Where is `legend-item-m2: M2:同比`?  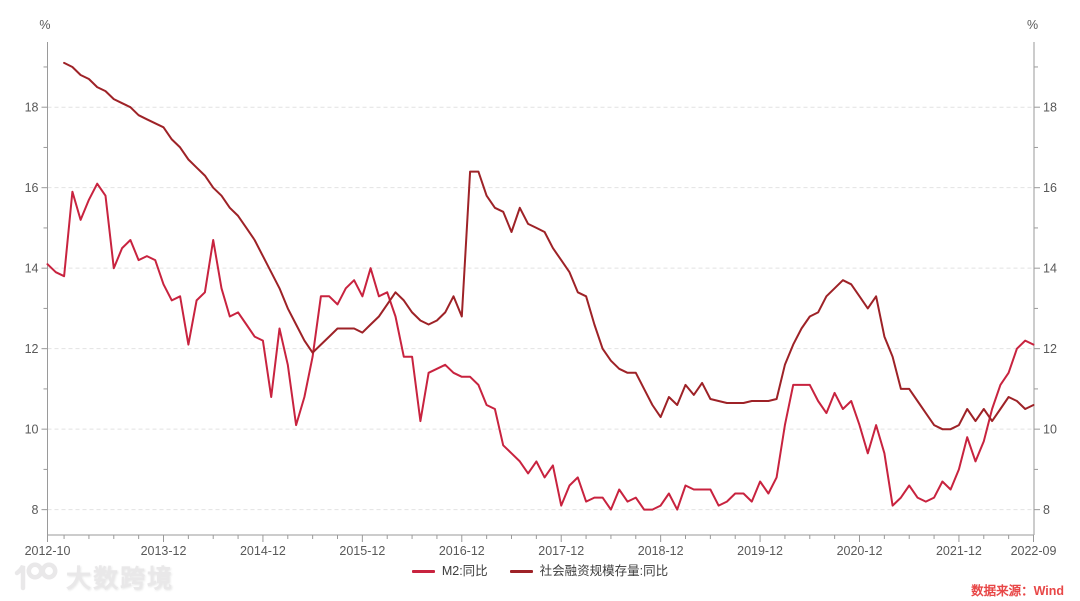 legend-item-m2: M2:同比 is located at coordinates (449, 571).